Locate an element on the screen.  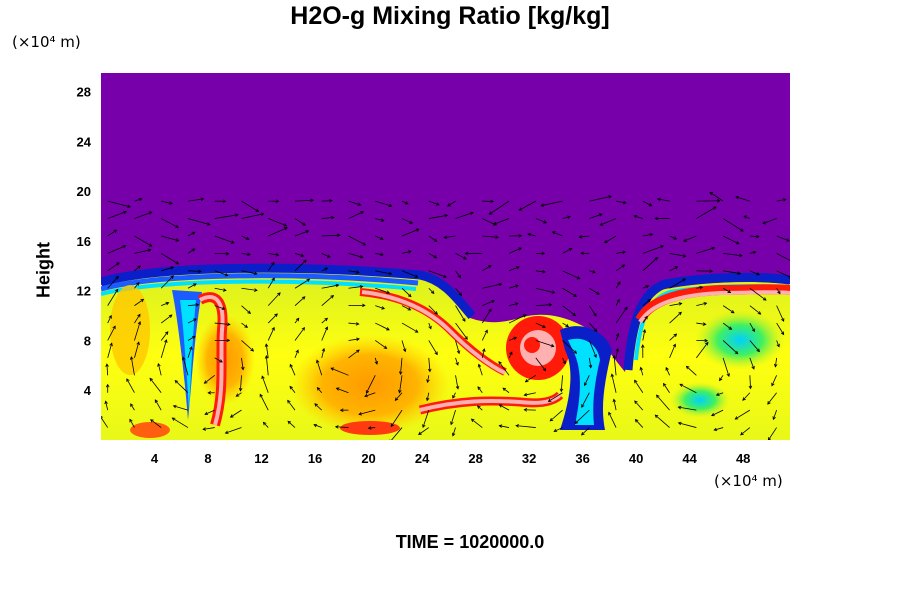
y-tick-label: 20 is located at coordinates (84, 191).